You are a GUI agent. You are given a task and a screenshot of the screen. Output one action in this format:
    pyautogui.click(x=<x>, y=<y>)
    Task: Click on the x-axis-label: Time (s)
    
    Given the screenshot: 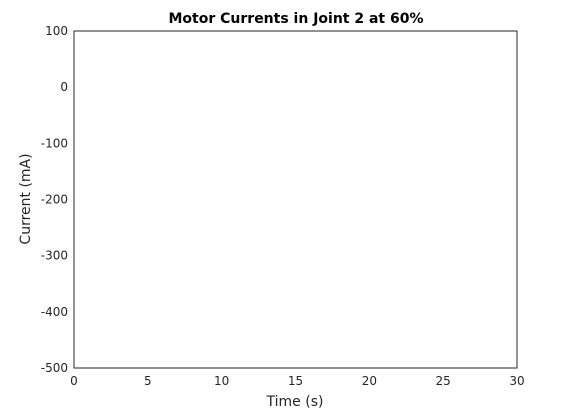 What is the action you would take?
    pyautogui.click(x=295, y=402)
    